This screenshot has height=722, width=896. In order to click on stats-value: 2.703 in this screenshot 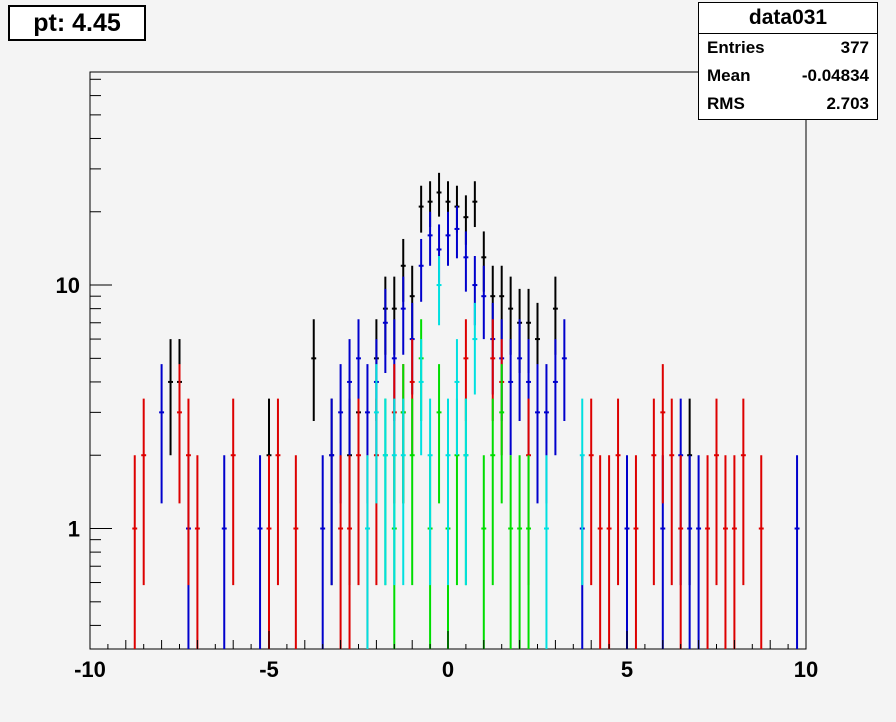, I will do `click(847, 103)`.